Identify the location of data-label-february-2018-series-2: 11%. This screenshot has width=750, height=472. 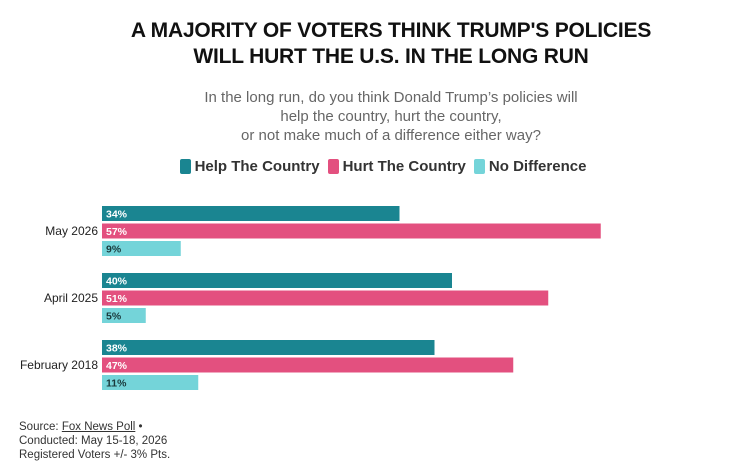
(116, 384).